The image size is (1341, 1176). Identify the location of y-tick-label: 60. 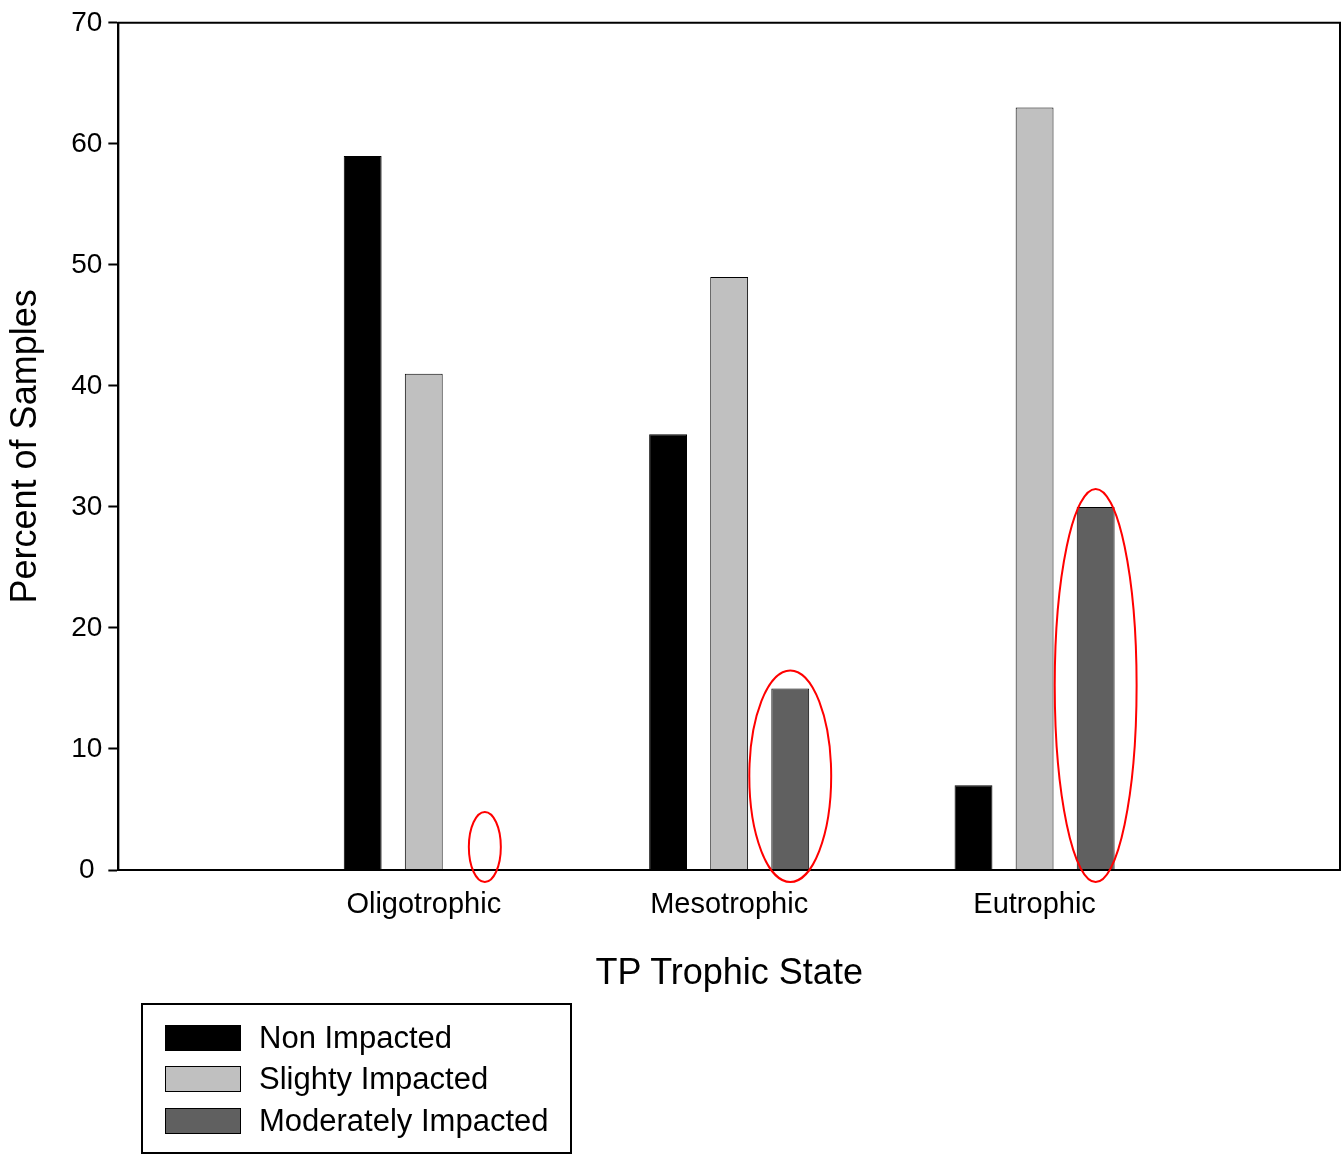
(87, 142).